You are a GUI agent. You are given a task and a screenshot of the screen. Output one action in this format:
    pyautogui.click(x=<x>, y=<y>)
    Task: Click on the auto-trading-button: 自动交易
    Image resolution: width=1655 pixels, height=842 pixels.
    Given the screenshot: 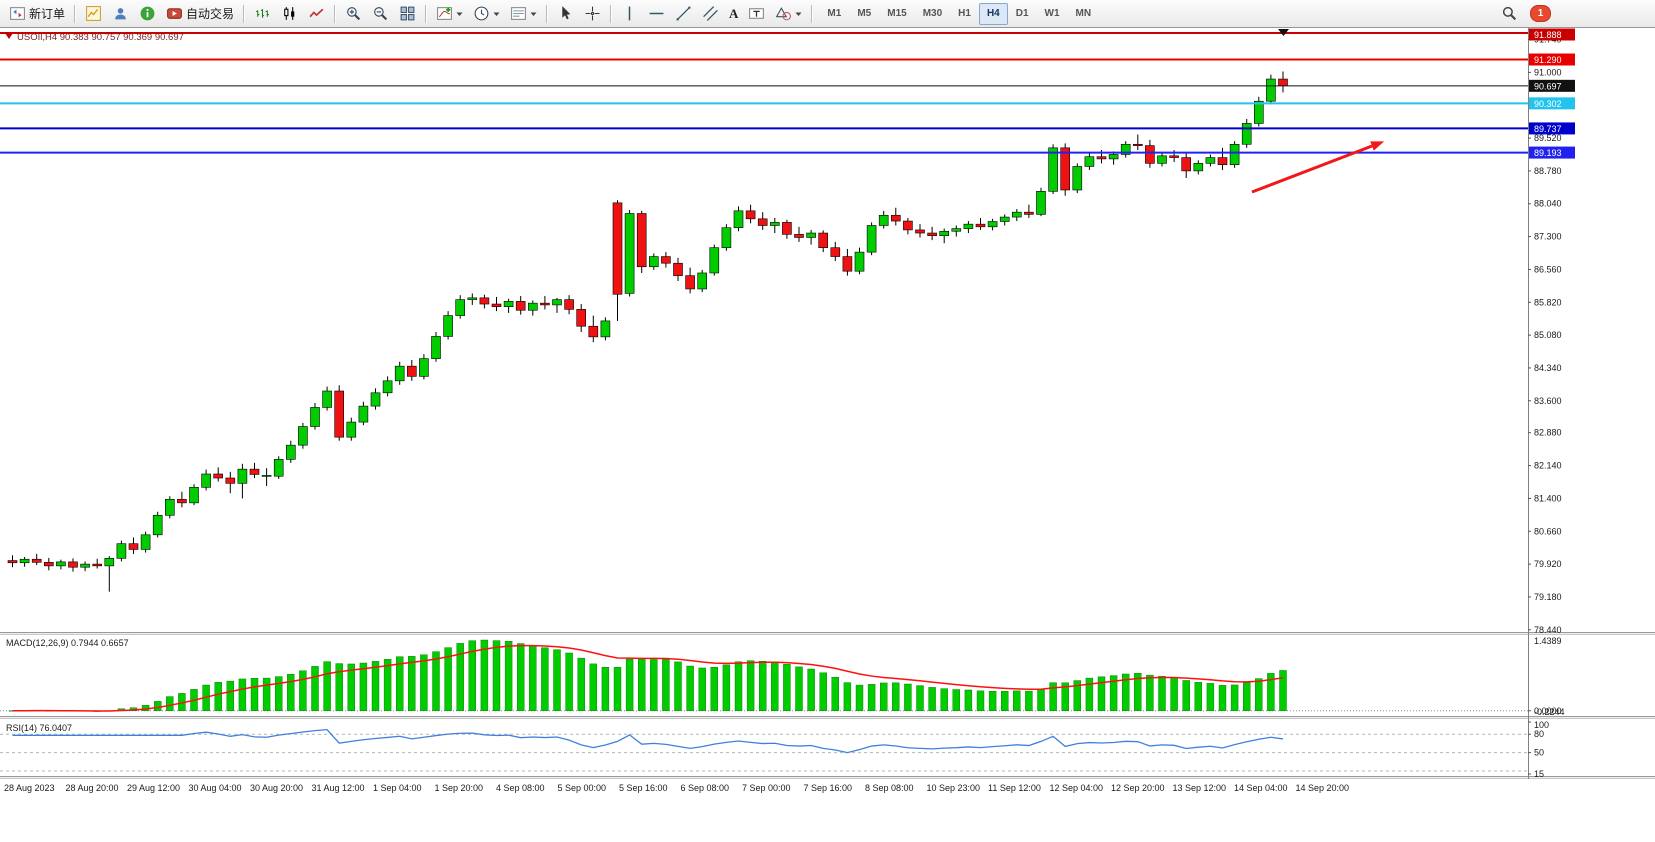 What is the action you would take?
    pyautogui.click(x=200, y=14)
    